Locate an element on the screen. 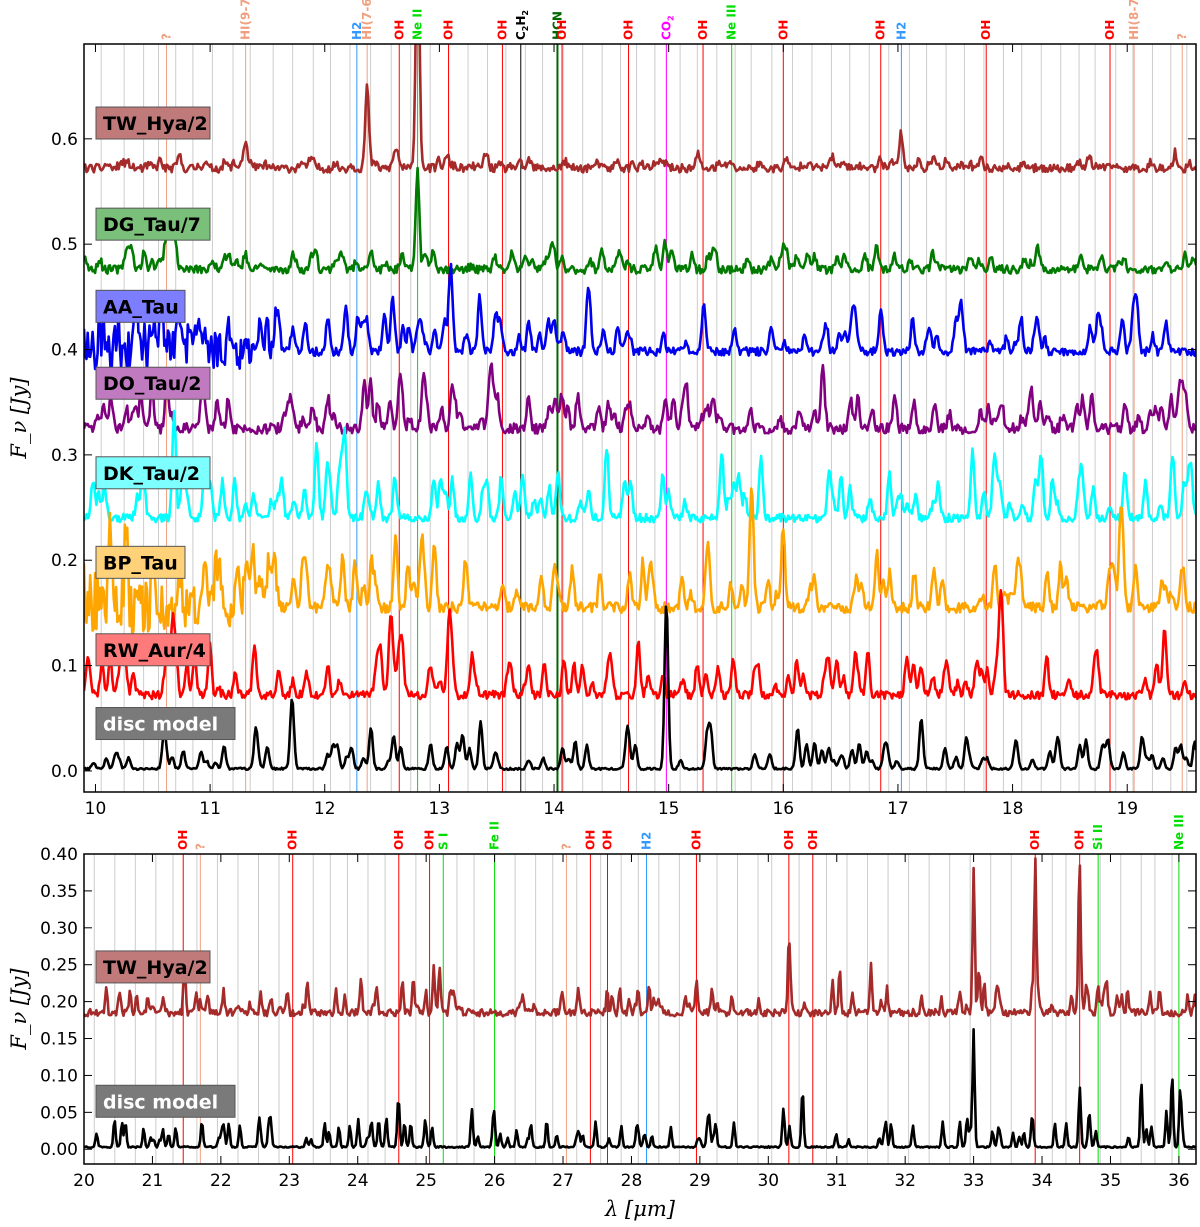 The width and height of the screenshot is (1200, 1227). y-tick-label: 0.10 is located at coordinates (59, 1076).